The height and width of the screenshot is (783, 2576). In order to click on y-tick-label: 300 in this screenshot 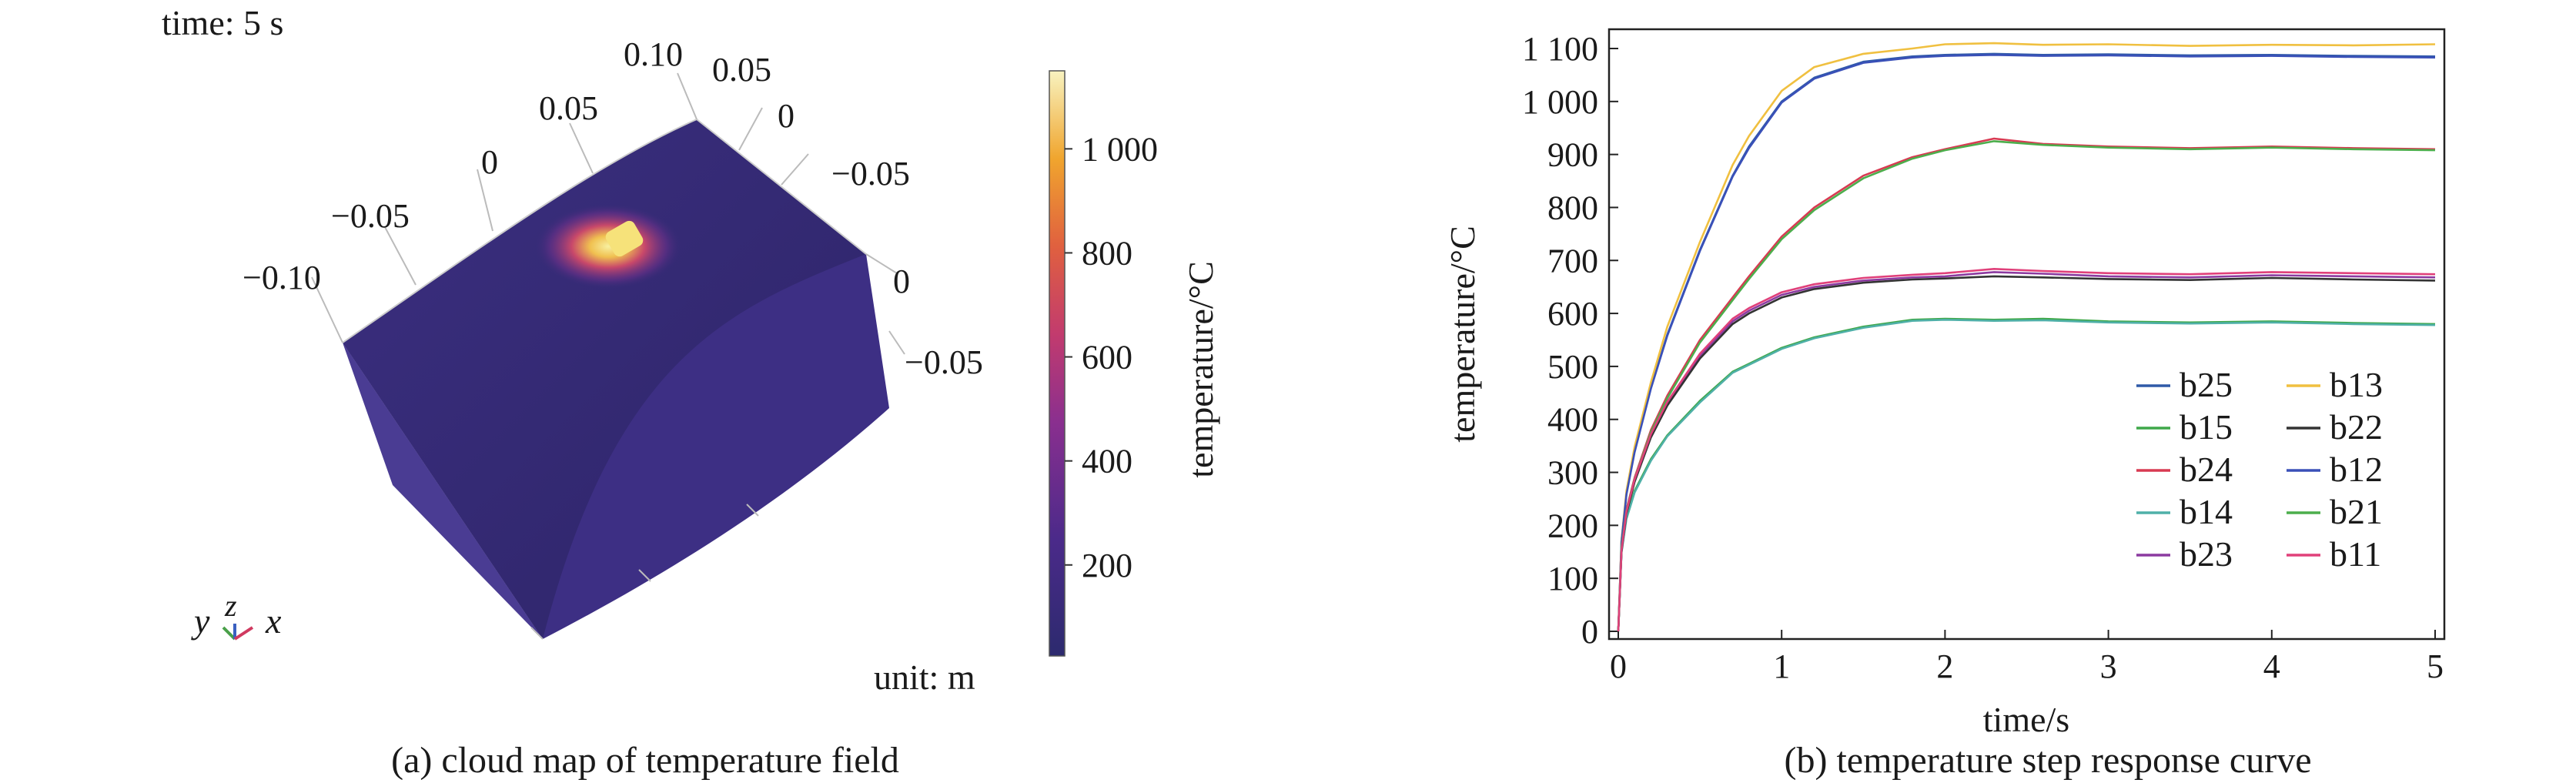, I will do `click(1573, 473)`.